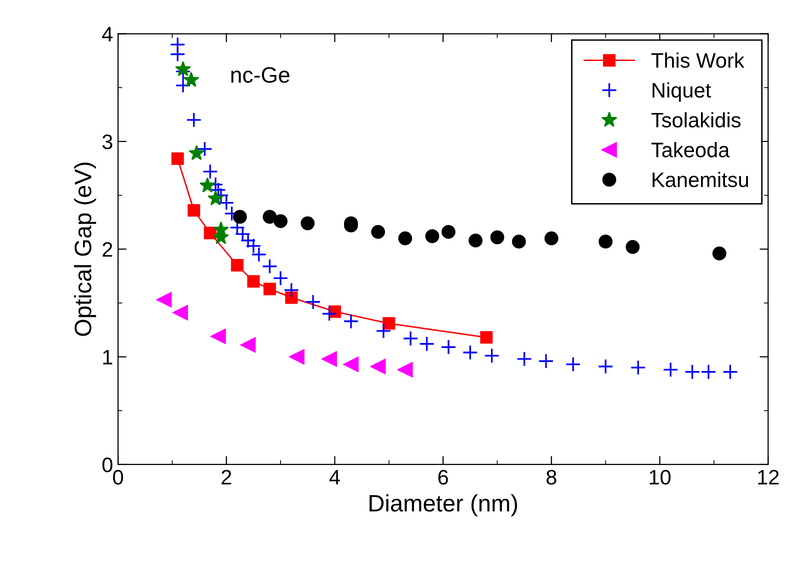 The image size is (787, 563). Describe the element at coordinates (85, 249) in the screenshot. I see `y-axis-title: Optical Gap (eV)` at that location.